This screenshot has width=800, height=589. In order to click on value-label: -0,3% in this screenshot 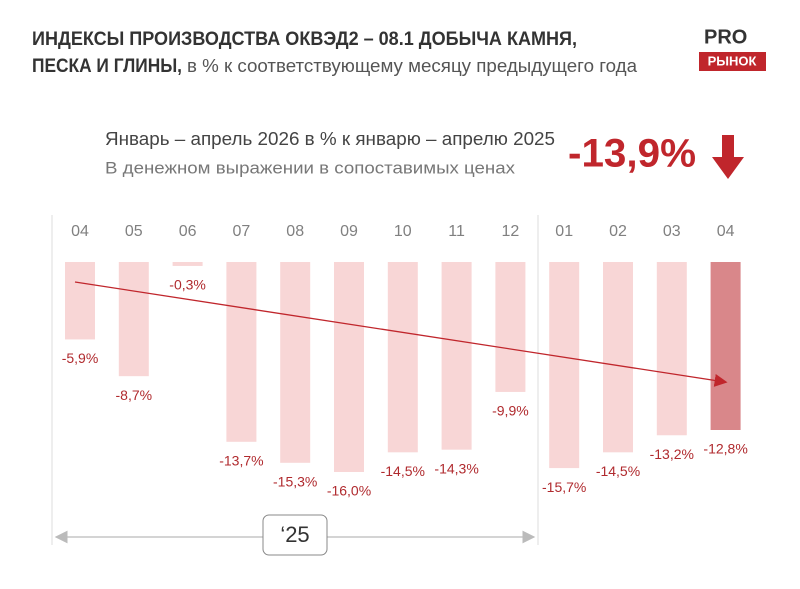, I will do `click(187, 285)`.